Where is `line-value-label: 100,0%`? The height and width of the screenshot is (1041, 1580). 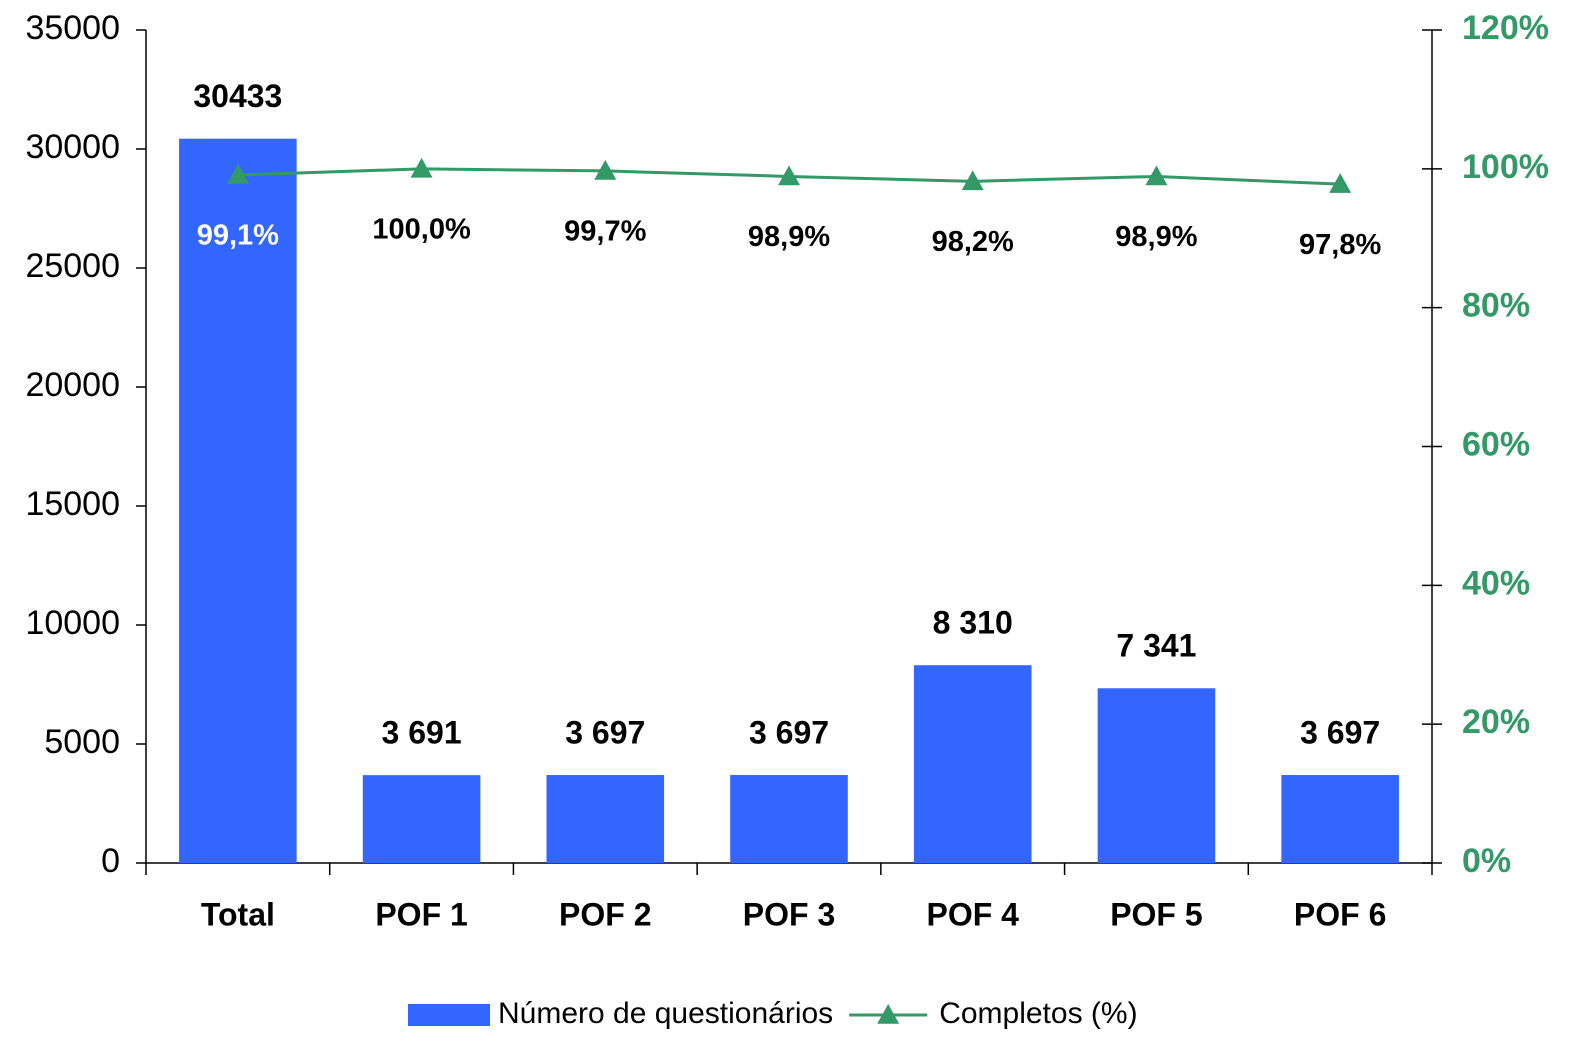
line-value-label: 100,0% is located at coordinates (421, 229).